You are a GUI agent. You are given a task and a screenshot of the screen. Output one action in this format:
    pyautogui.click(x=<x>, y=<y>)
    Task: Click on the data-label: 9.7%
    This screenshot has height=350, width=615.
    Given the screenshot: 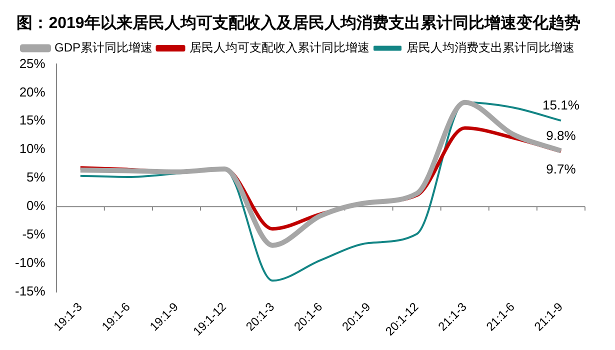 What is the action you would take?
    pyautogui.click(x=561, y=168)
    